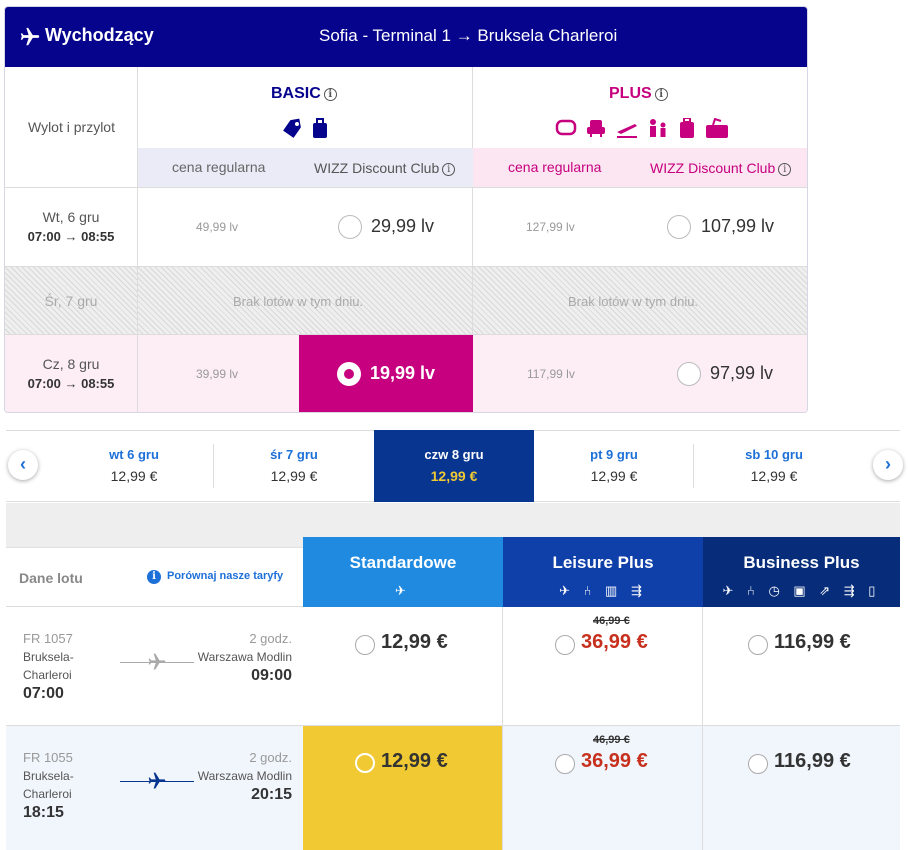  I want to click on row-times: 07:00 → 08:55, so click(71, 236).